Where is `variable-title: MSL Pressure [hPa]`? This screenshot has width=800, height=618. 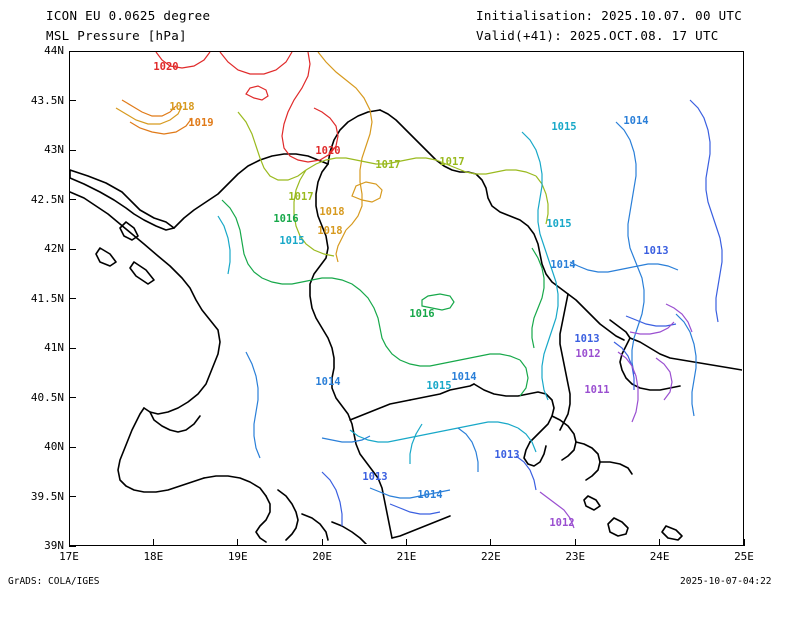
variable-title: MSL Pressure [hPa] is located at coordinates (116, 35).